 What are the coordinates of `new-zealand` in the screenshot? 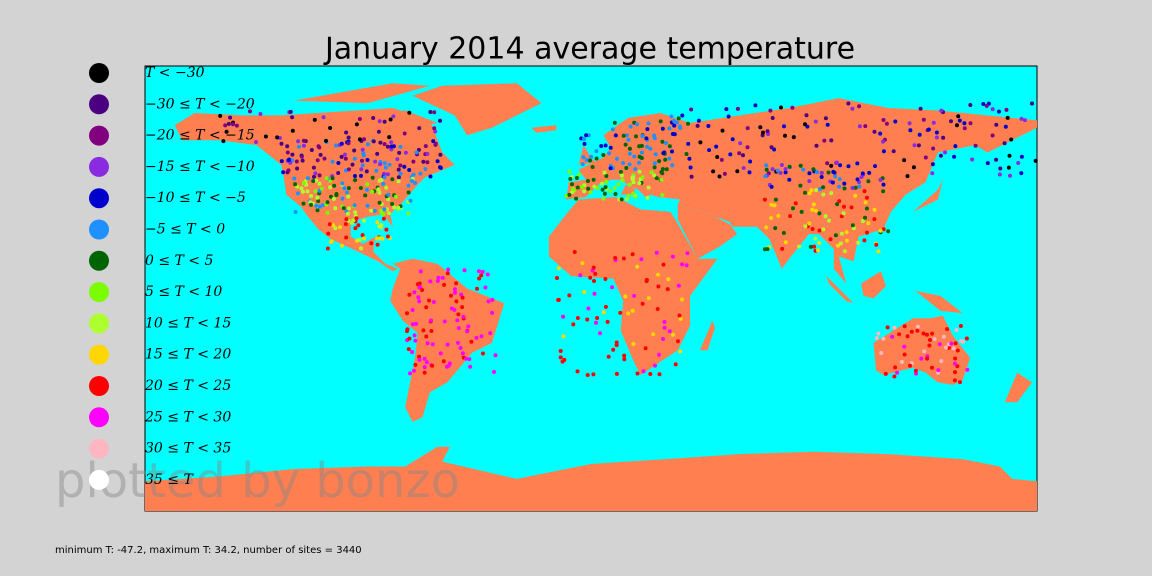 It's located at (1018, 387).